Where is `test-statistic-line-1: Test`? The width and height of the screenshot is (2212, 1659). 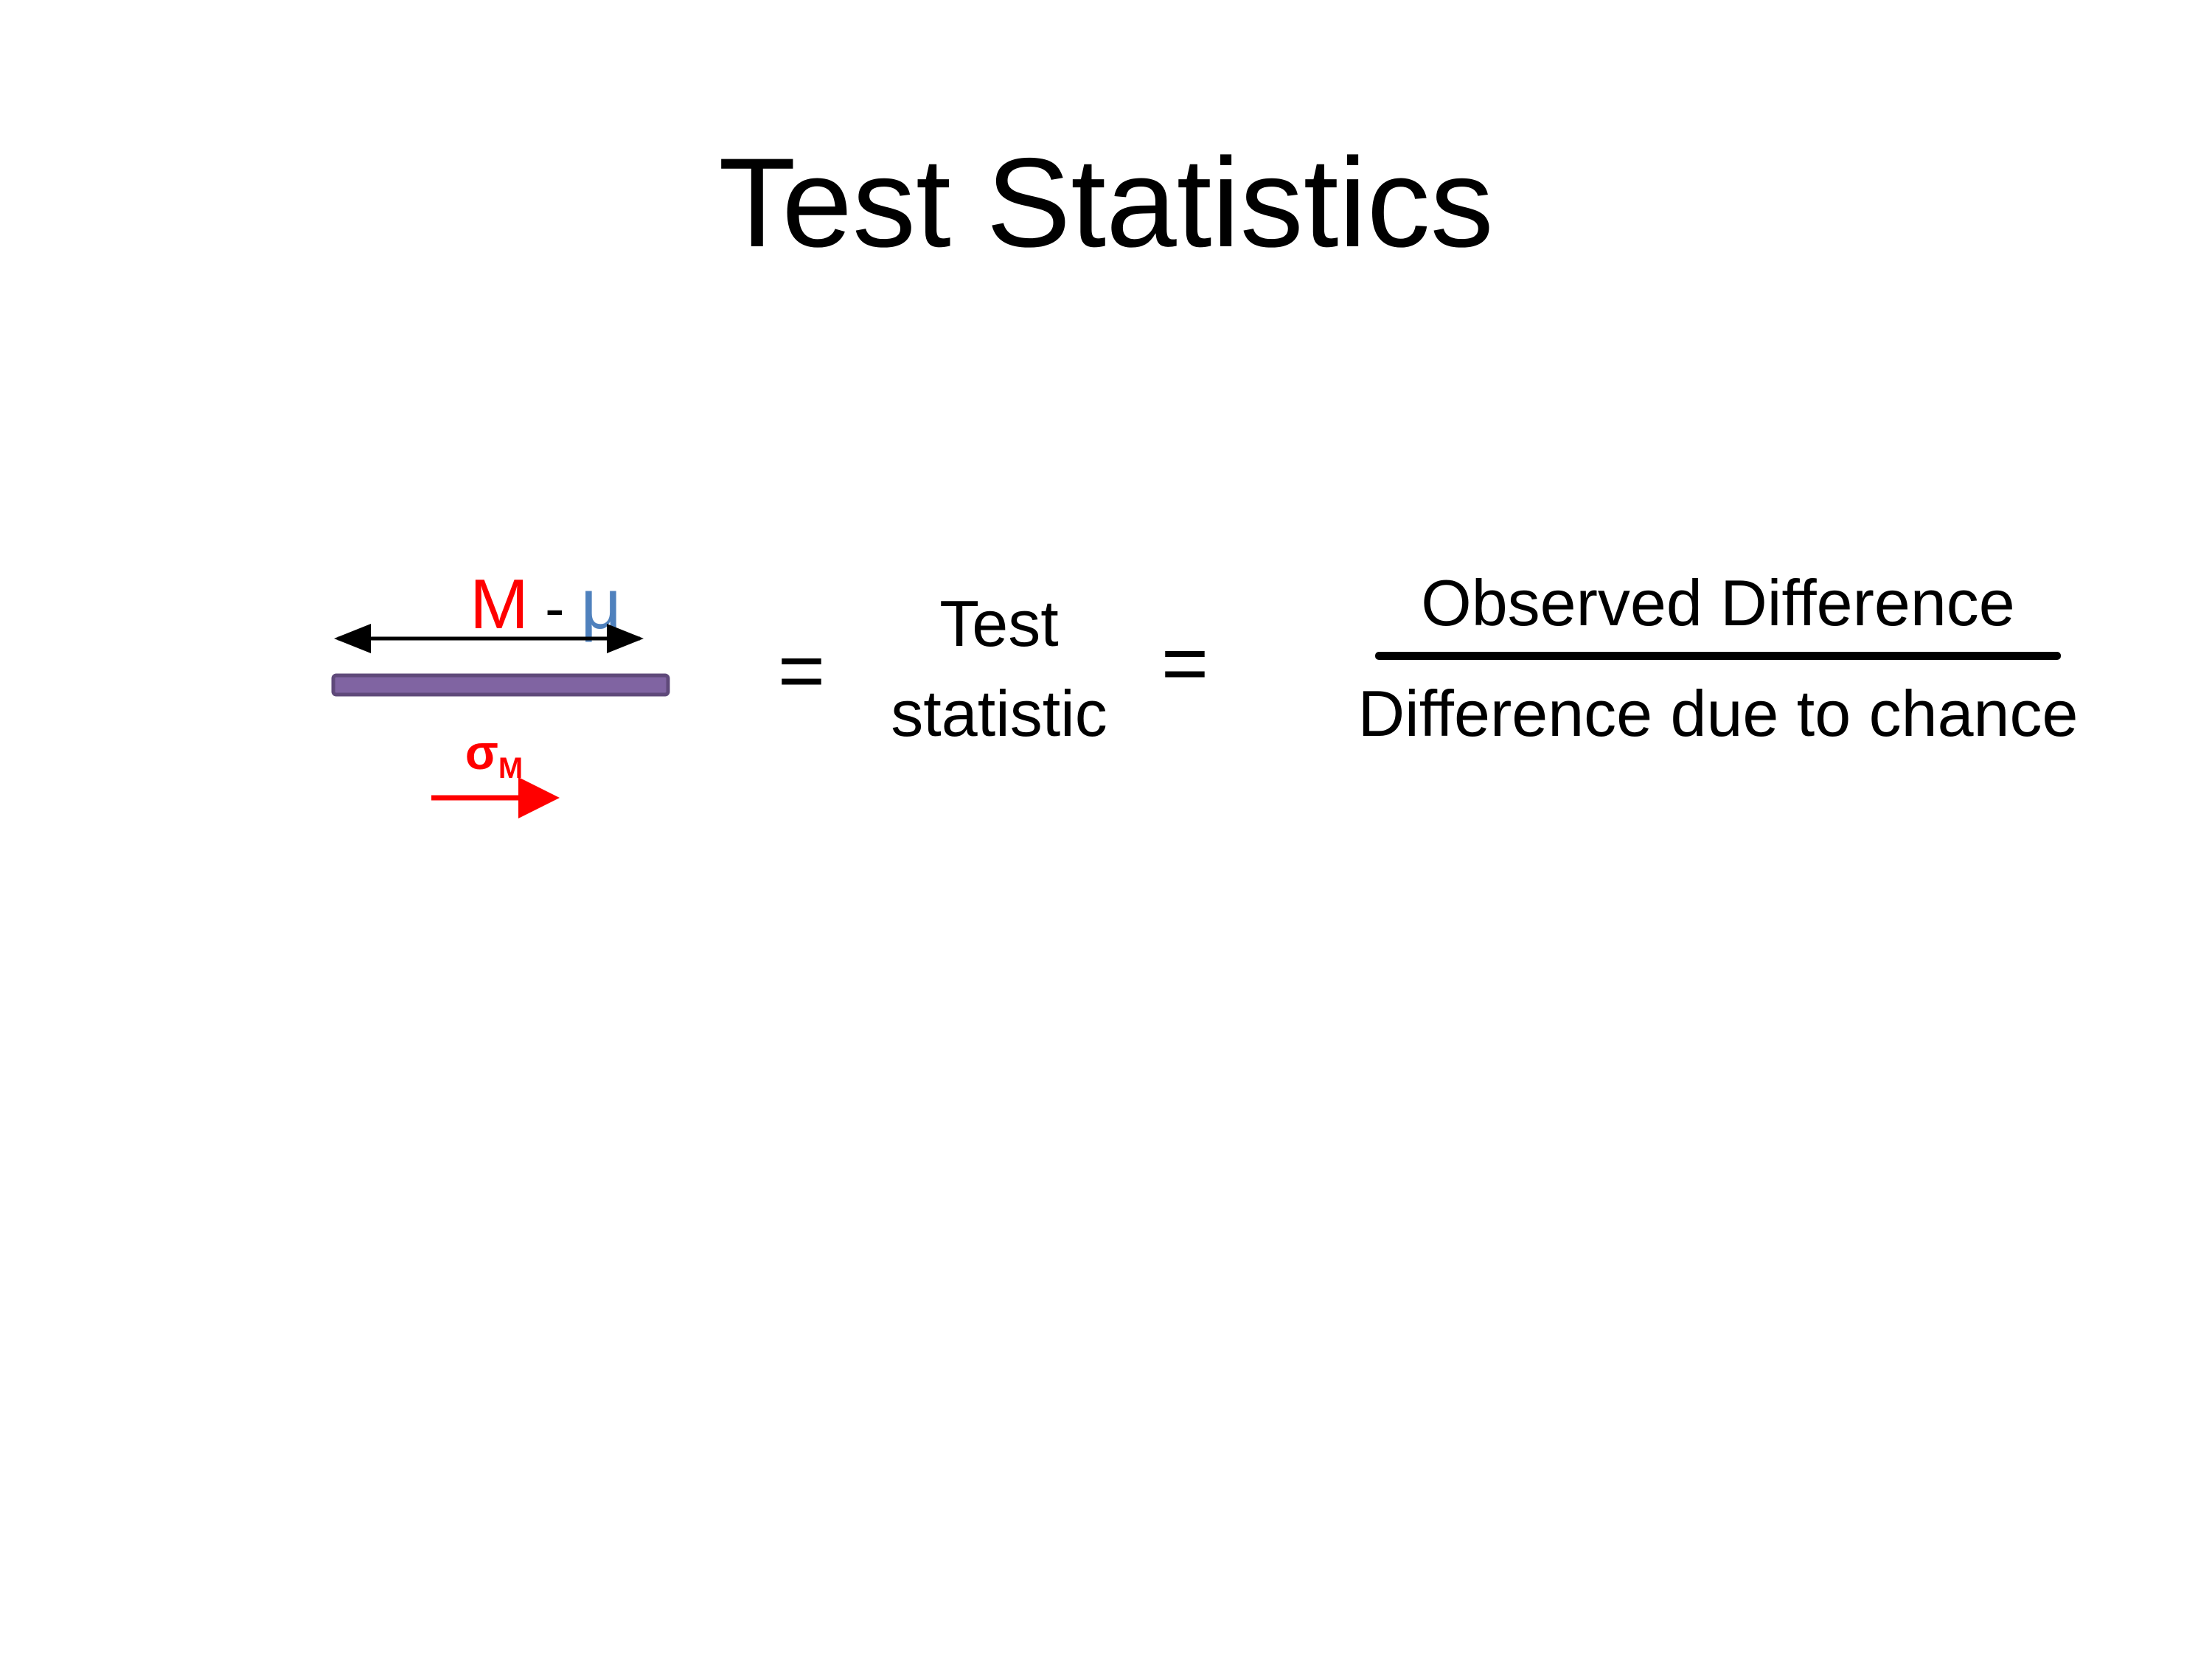 test-statistic-line-1: Test is located at coordinates (999, 623).